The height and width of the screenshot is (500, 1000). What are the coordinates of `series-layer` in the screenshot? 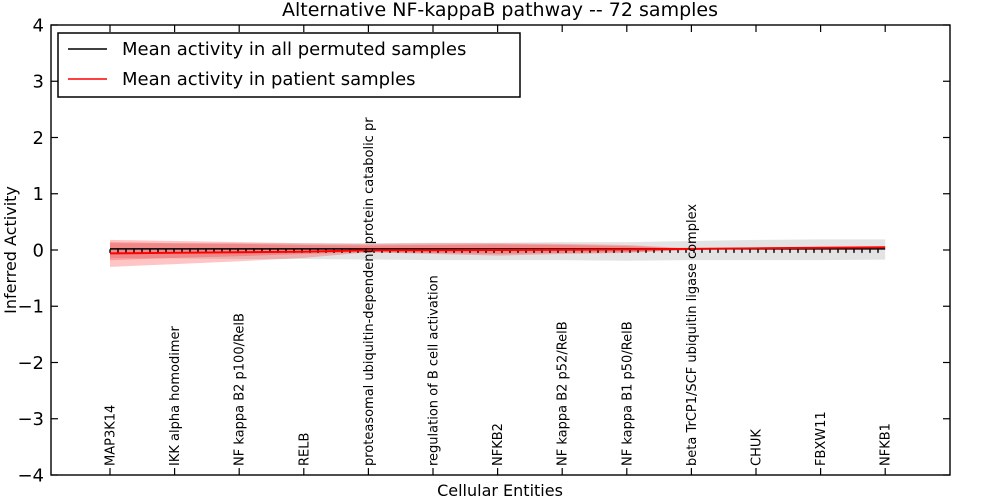 It's located at (497, 250).